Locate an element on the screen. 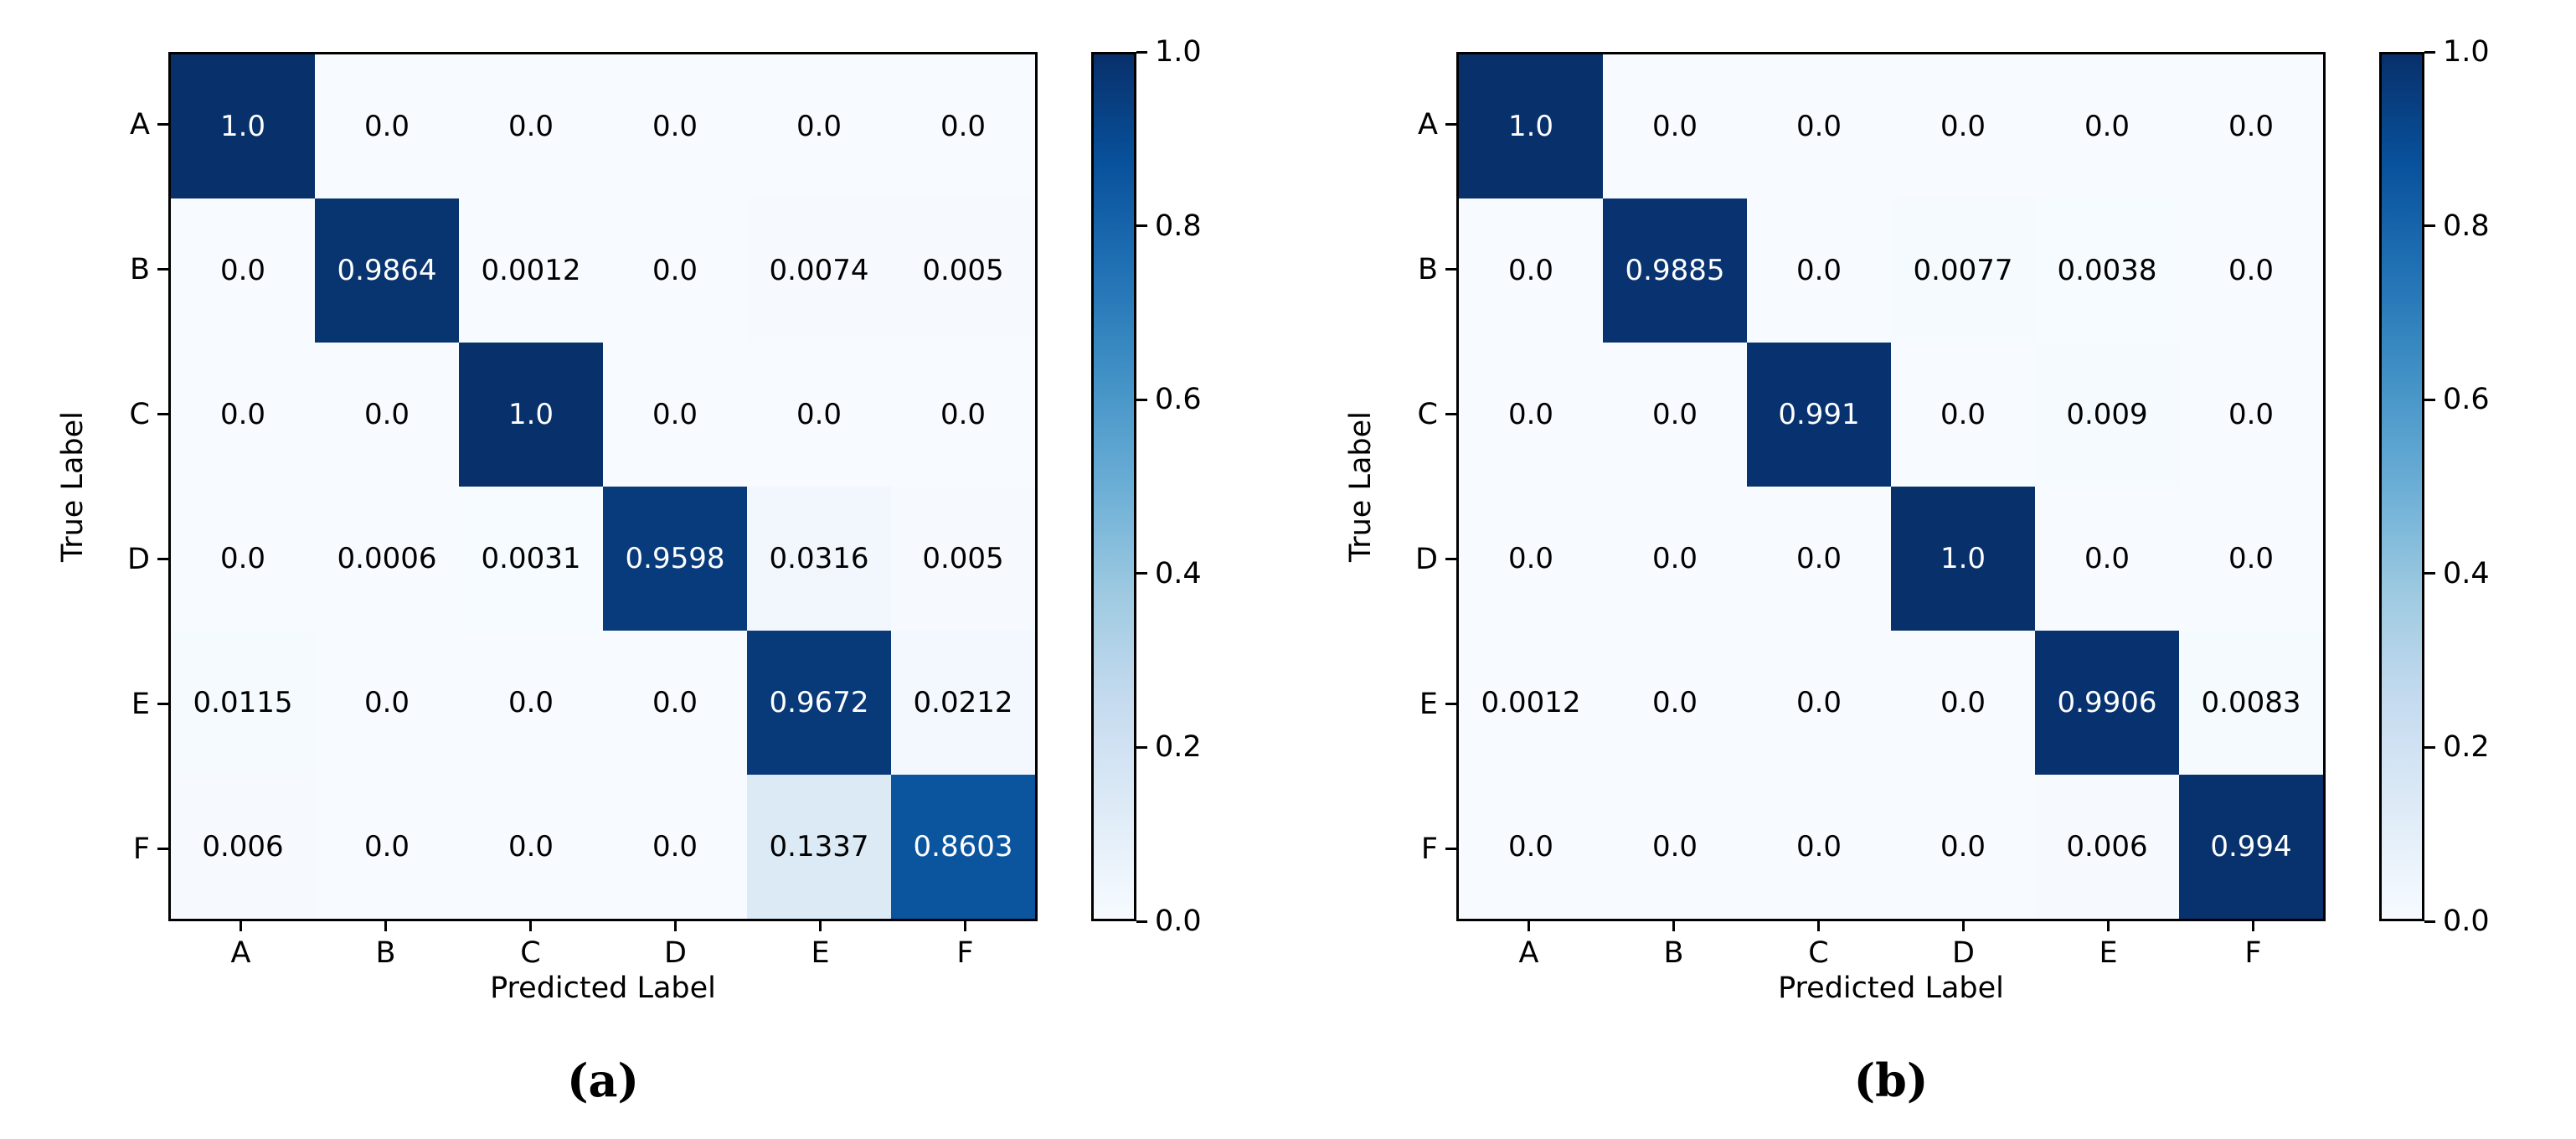 This screenshot has width=2576, height=1139. heatmap-cell: 0.0038 is located at coordinates (2107, 270).